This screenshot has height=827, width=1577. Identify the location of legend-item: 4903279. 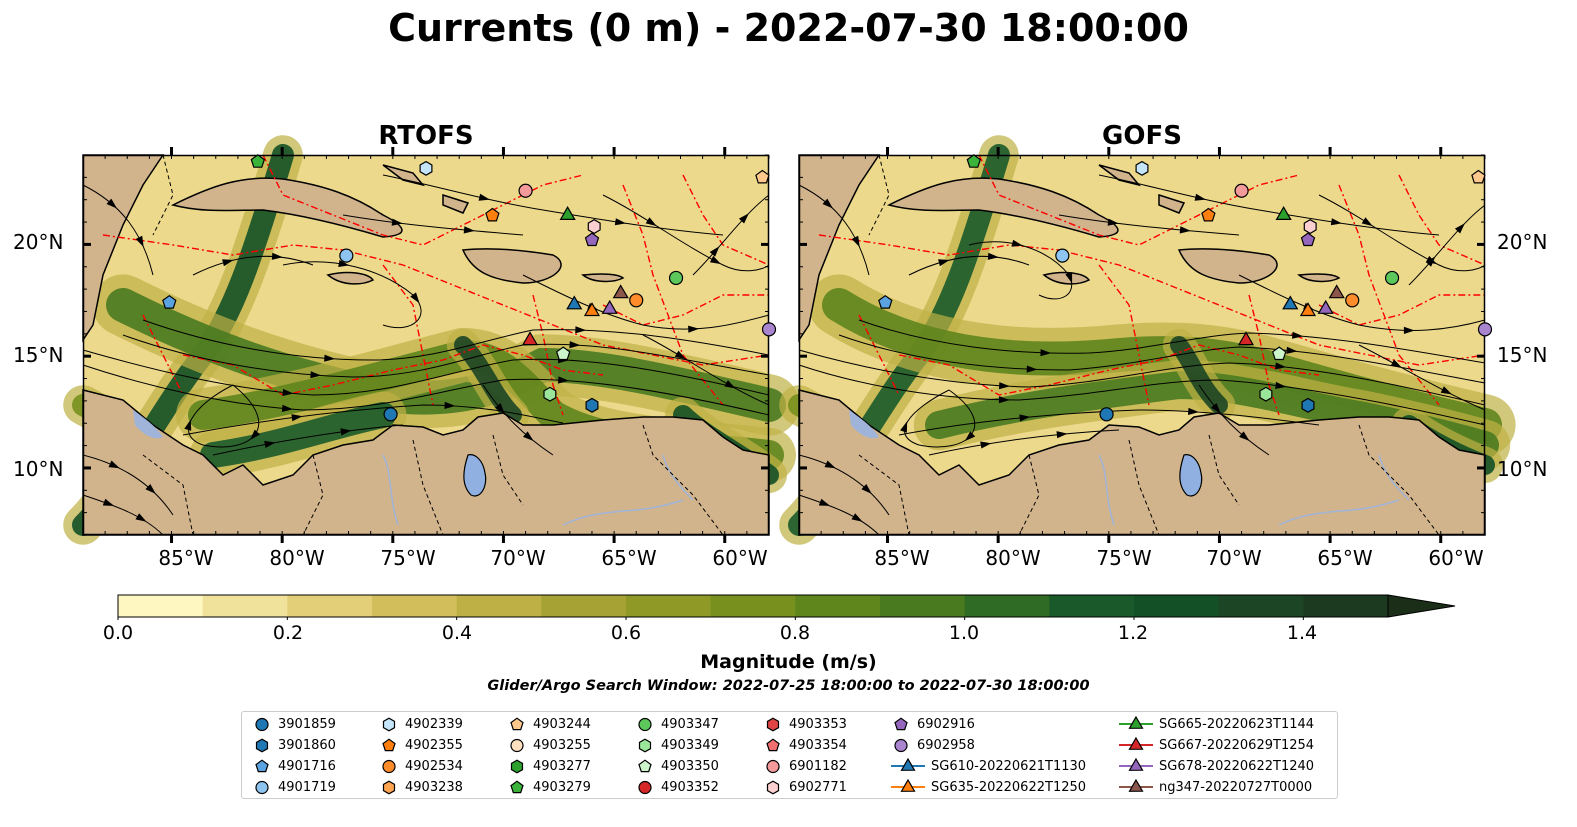
(549, 787).